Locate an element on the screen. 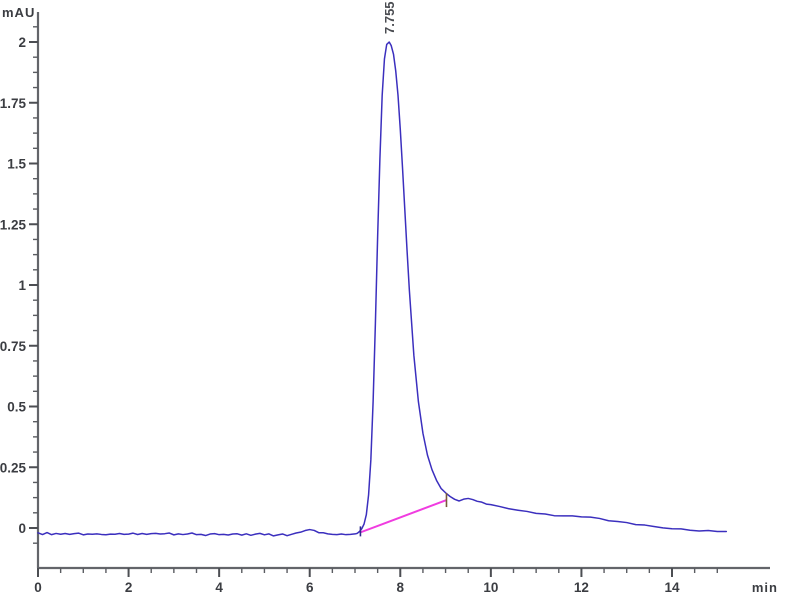  x-axis-tick-label: 0 is located at coordinates (38, 587).